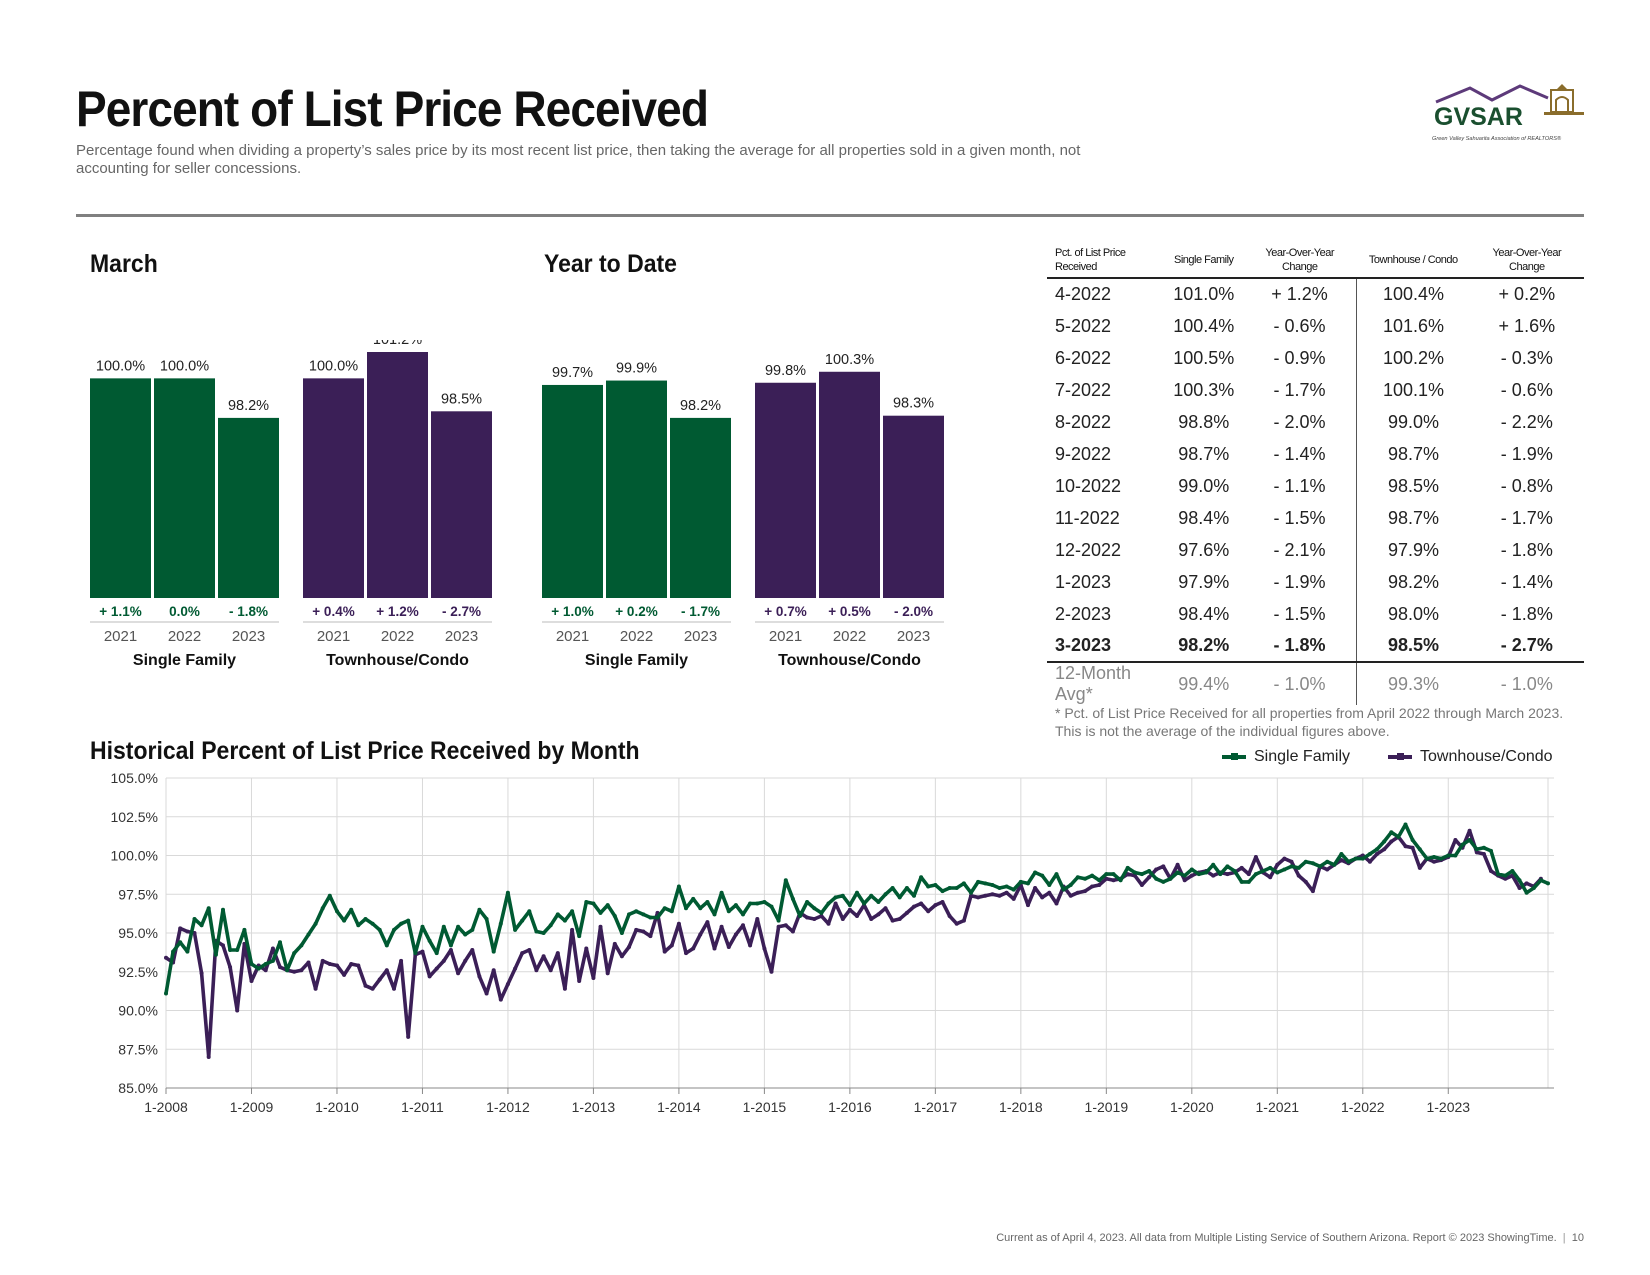 Image resolution: width=1650 pixels, height=1275 pixels. What do you see at coordinates (333, 611) in the screenshot?
I see `march-change-1-0: + 0.4%` at bounding box center [333, 611].